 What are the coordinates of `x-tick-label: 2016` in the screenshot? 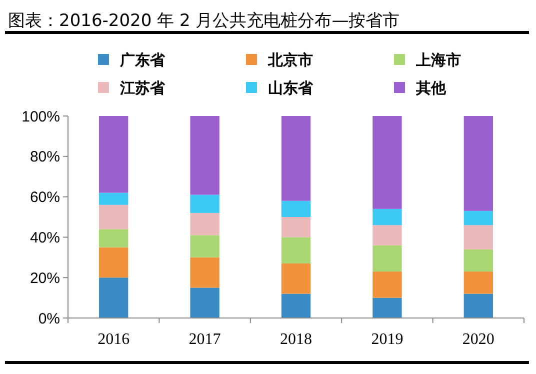 It's located at (114, 339).